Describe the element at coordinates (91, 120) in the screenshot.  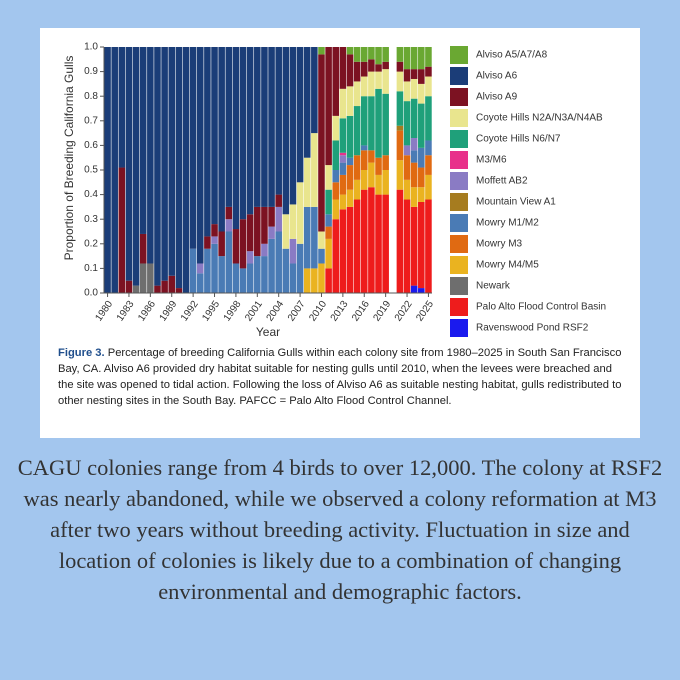
I see `y-tick-label: 0.7` at that location.